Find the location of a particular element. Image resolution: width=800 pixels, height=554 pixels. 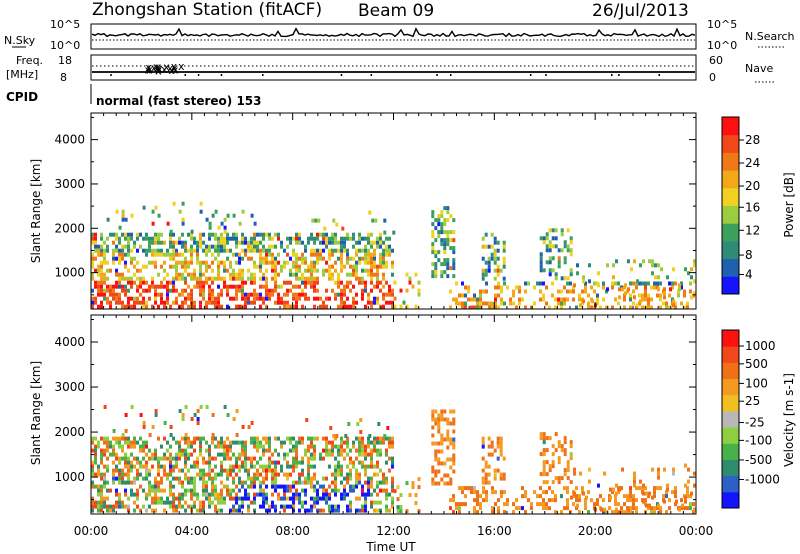

power-colorbar-swatches is located at coordinates (730, 206).